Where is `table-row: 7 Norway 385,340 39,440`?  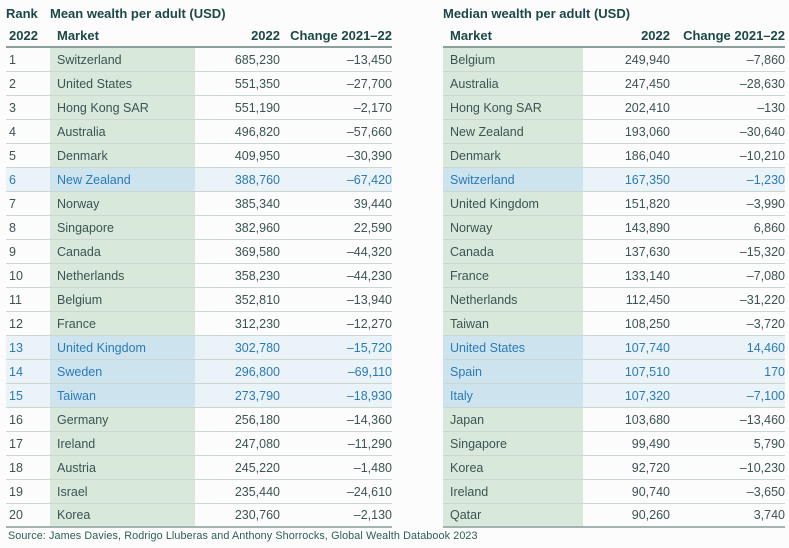
table-row: 7 Norway 385,340 39,440 is located at coordinates (199, 204).